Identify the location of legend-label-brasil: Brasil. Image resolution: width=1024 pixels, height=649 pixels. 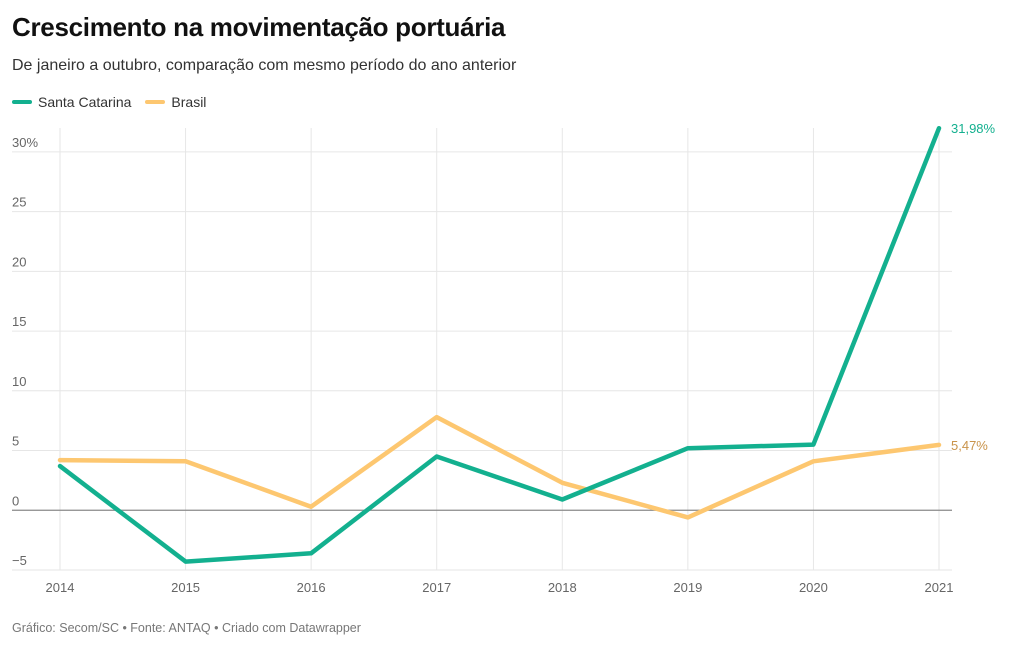
(189, 102).